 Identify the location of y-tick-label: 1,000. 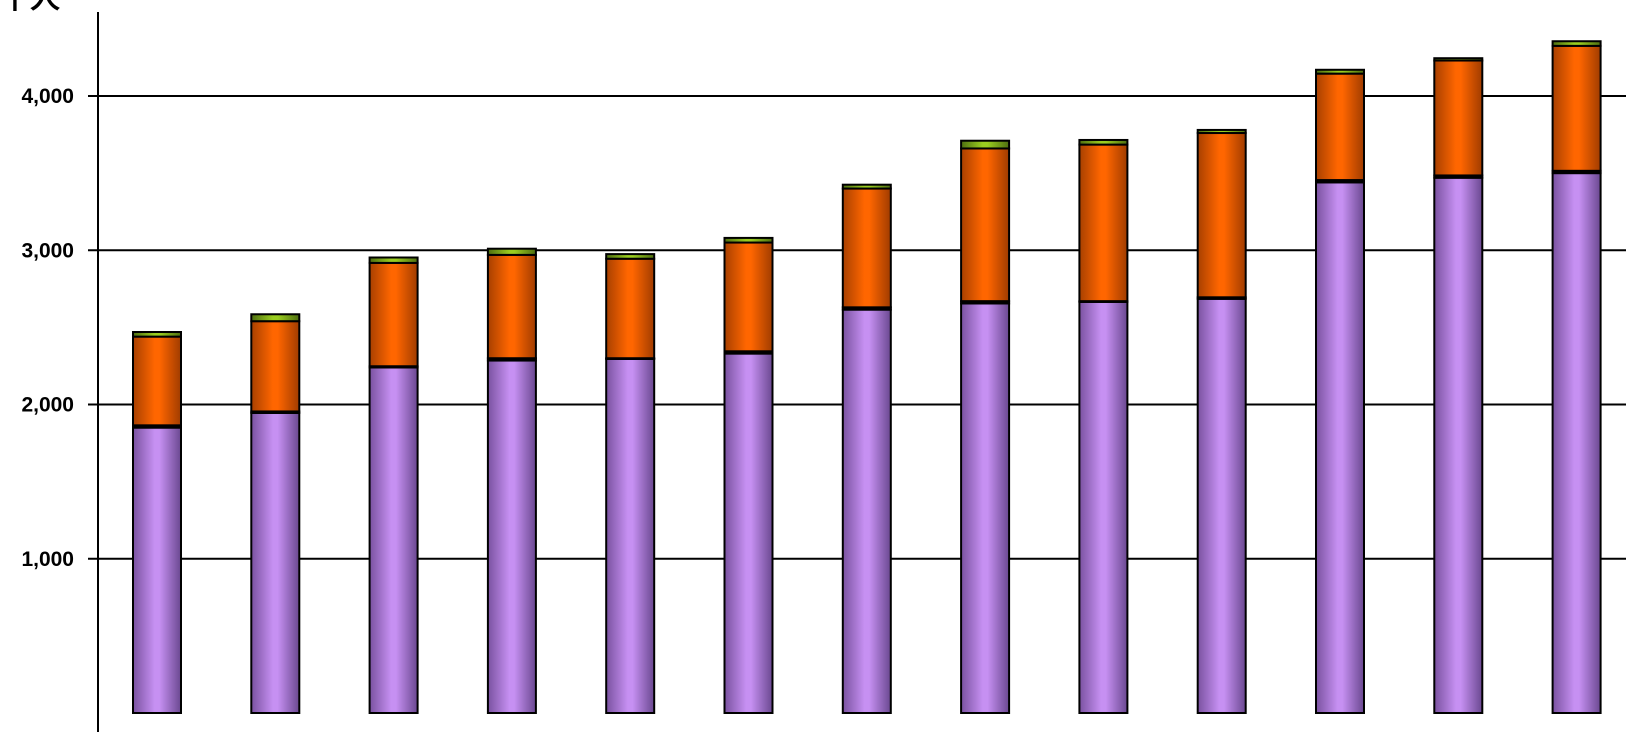
(47, 559).